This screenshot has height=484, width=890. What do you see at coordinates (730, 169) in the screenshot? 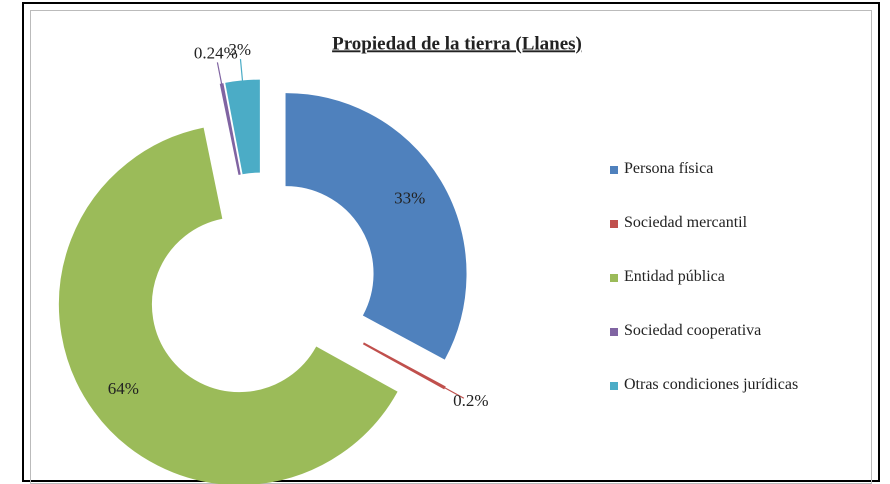
I see `legend-item: Persona física` at bounding box center [730, 169].